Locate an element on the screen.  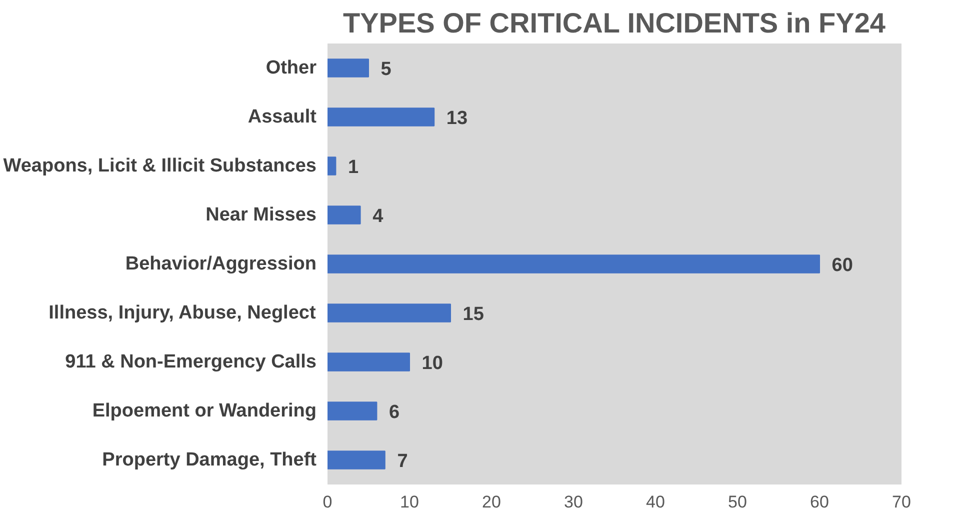
x-tick-label: 30 is located at coordinates (573, 501).